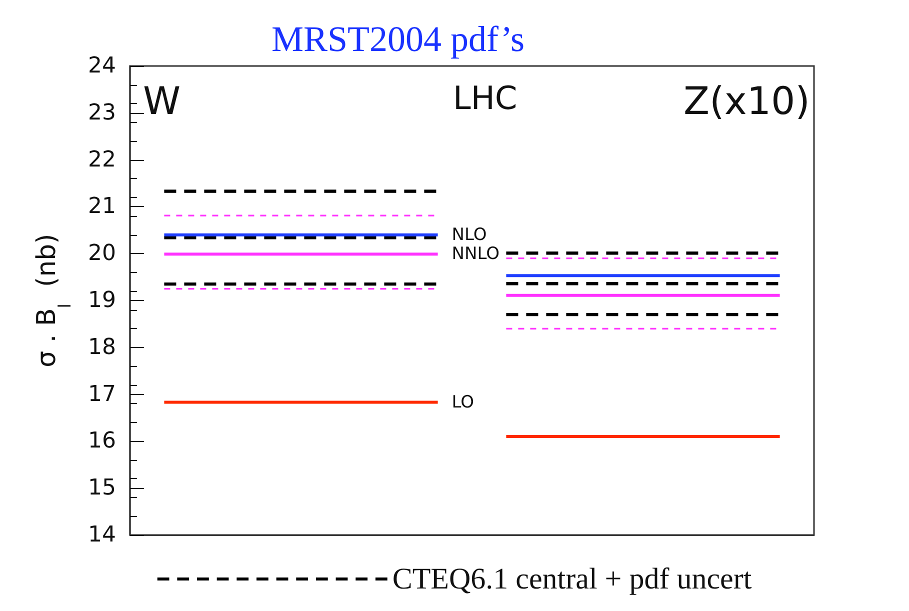 The height and width of the screenshot is (611, 909). What do you see at coordinates (102, 113) in the screenshot?
I see `y-tick-label: 23` at bounding box center [102, 113].